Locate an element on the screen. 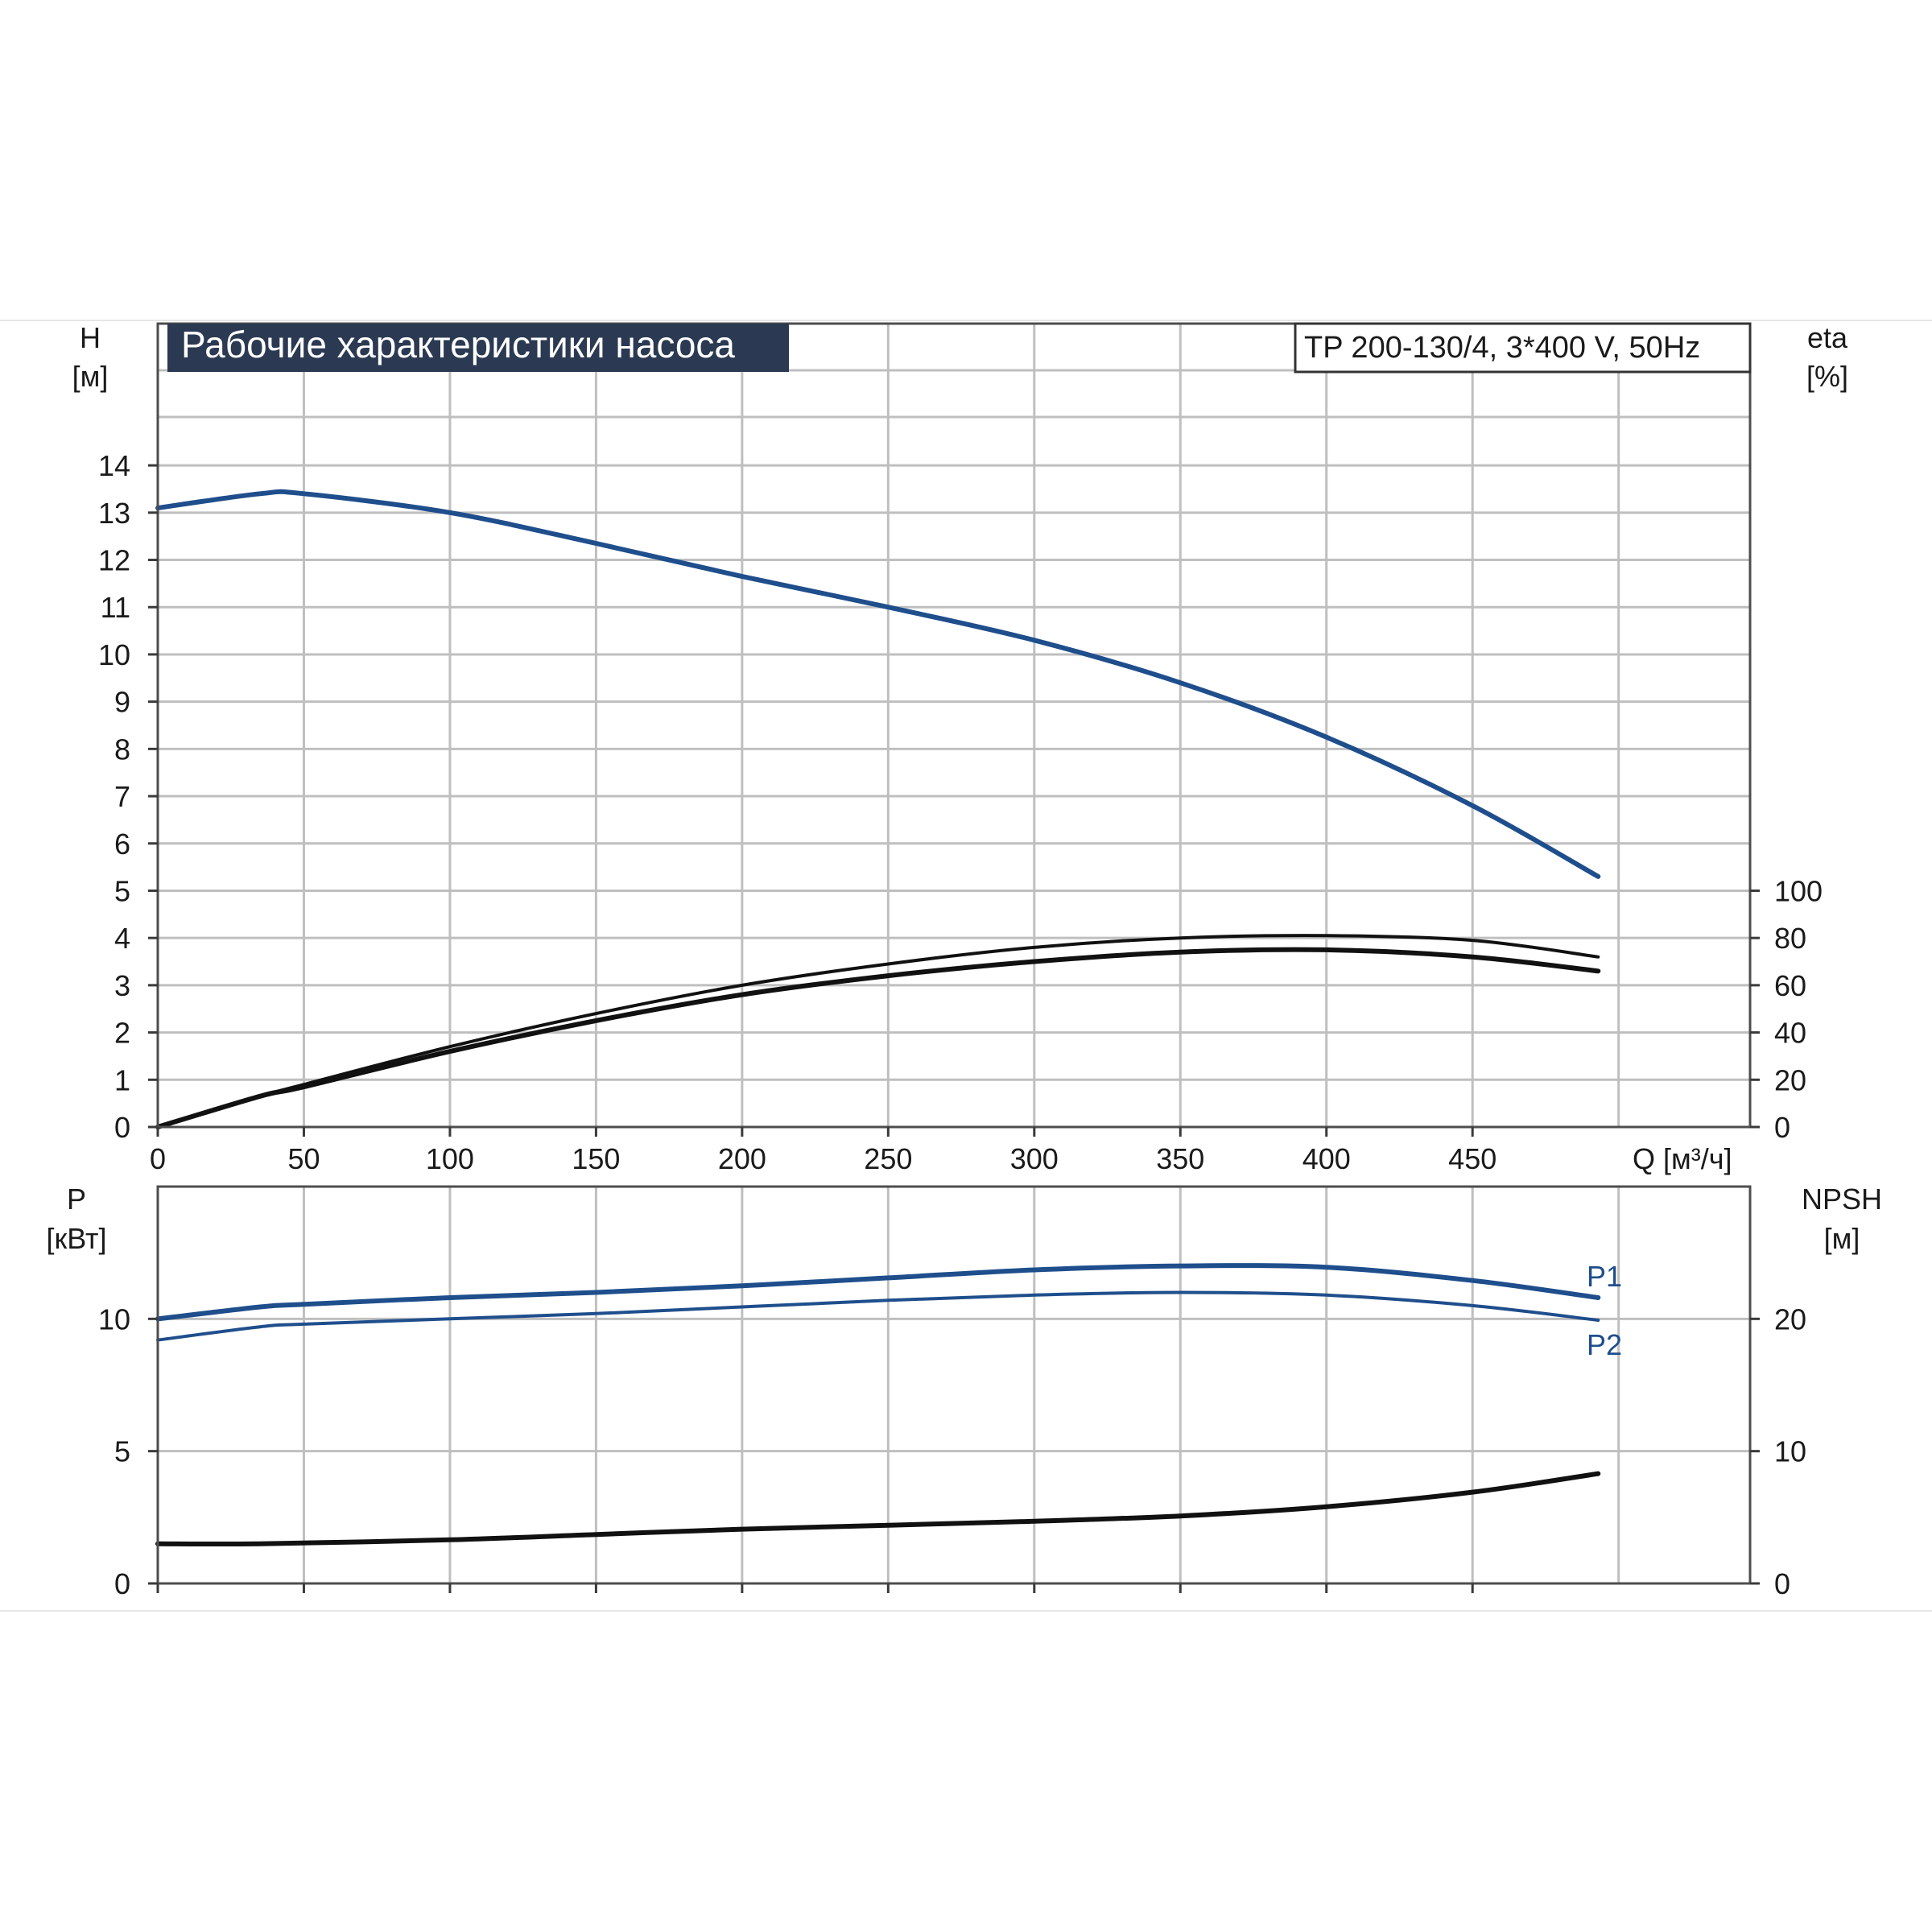  eta-axis-unit: [%] is located at coordinates (1827, 376).